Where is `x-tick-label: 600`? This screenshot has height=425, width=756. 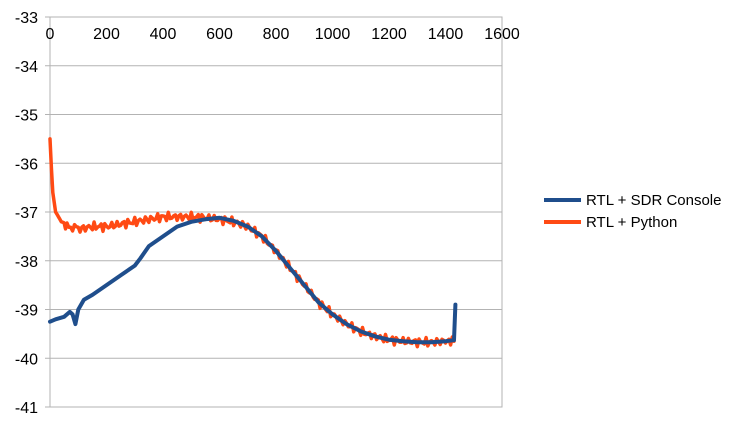
x-tick-label: 600 is located at coordinates (219, 34).